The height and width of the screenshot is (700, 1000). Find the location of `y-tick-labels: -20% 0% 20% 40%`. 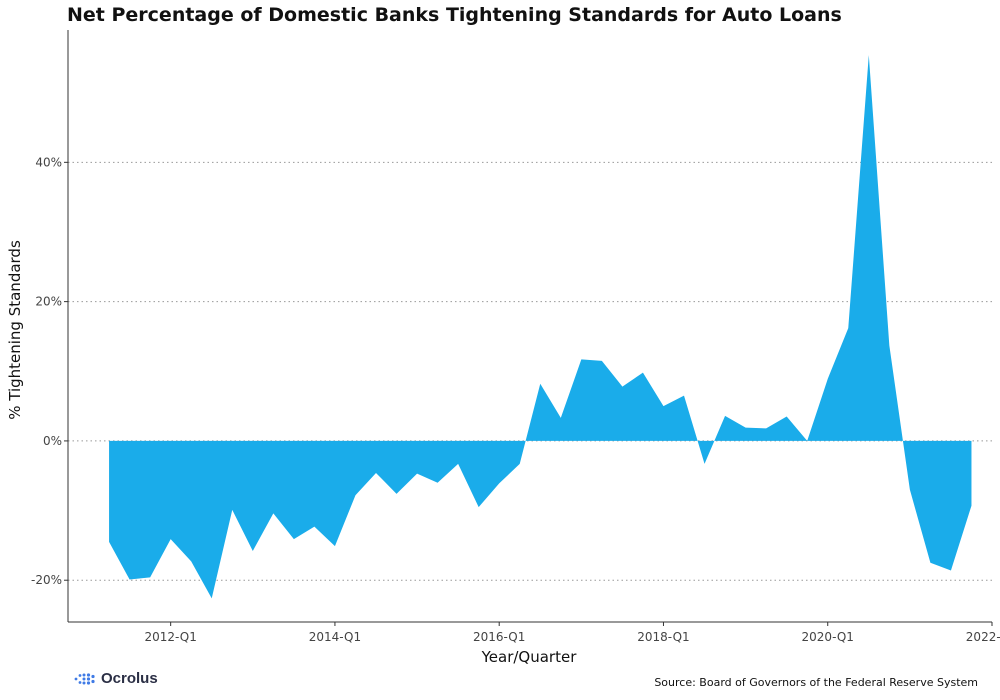

y-tick-labels: -20% 0% 20% 40% is located at coordinates (46, 371).